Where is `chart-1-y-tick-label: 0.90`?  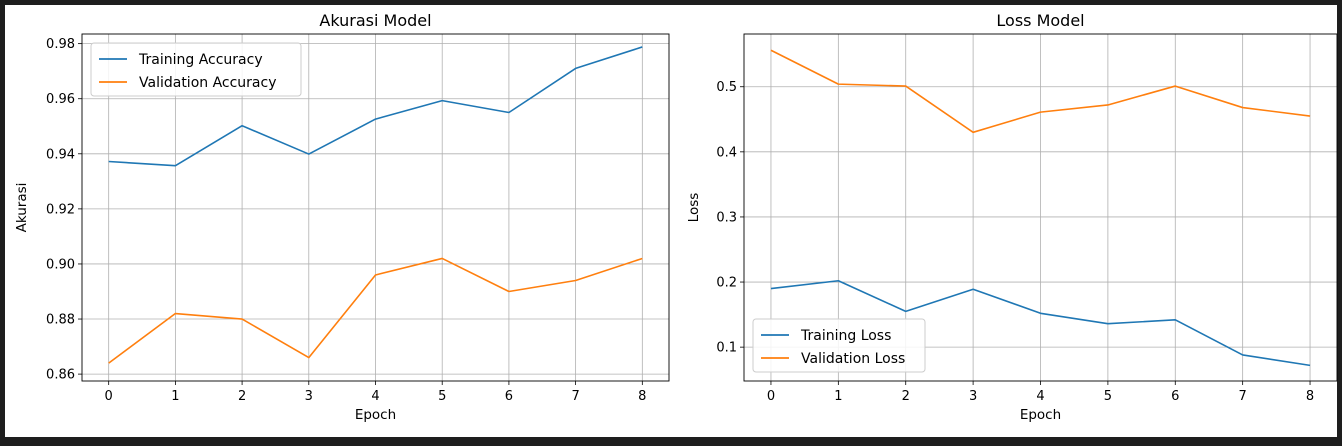 chart-1-y-tick-label: 0.90 is located at coordinates (60, 264).